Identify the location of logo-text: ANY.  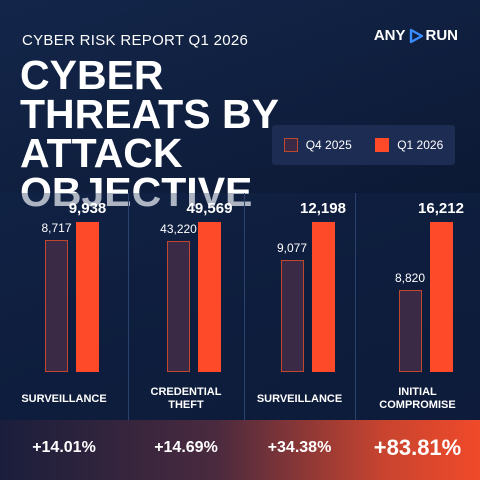
(389, 35).